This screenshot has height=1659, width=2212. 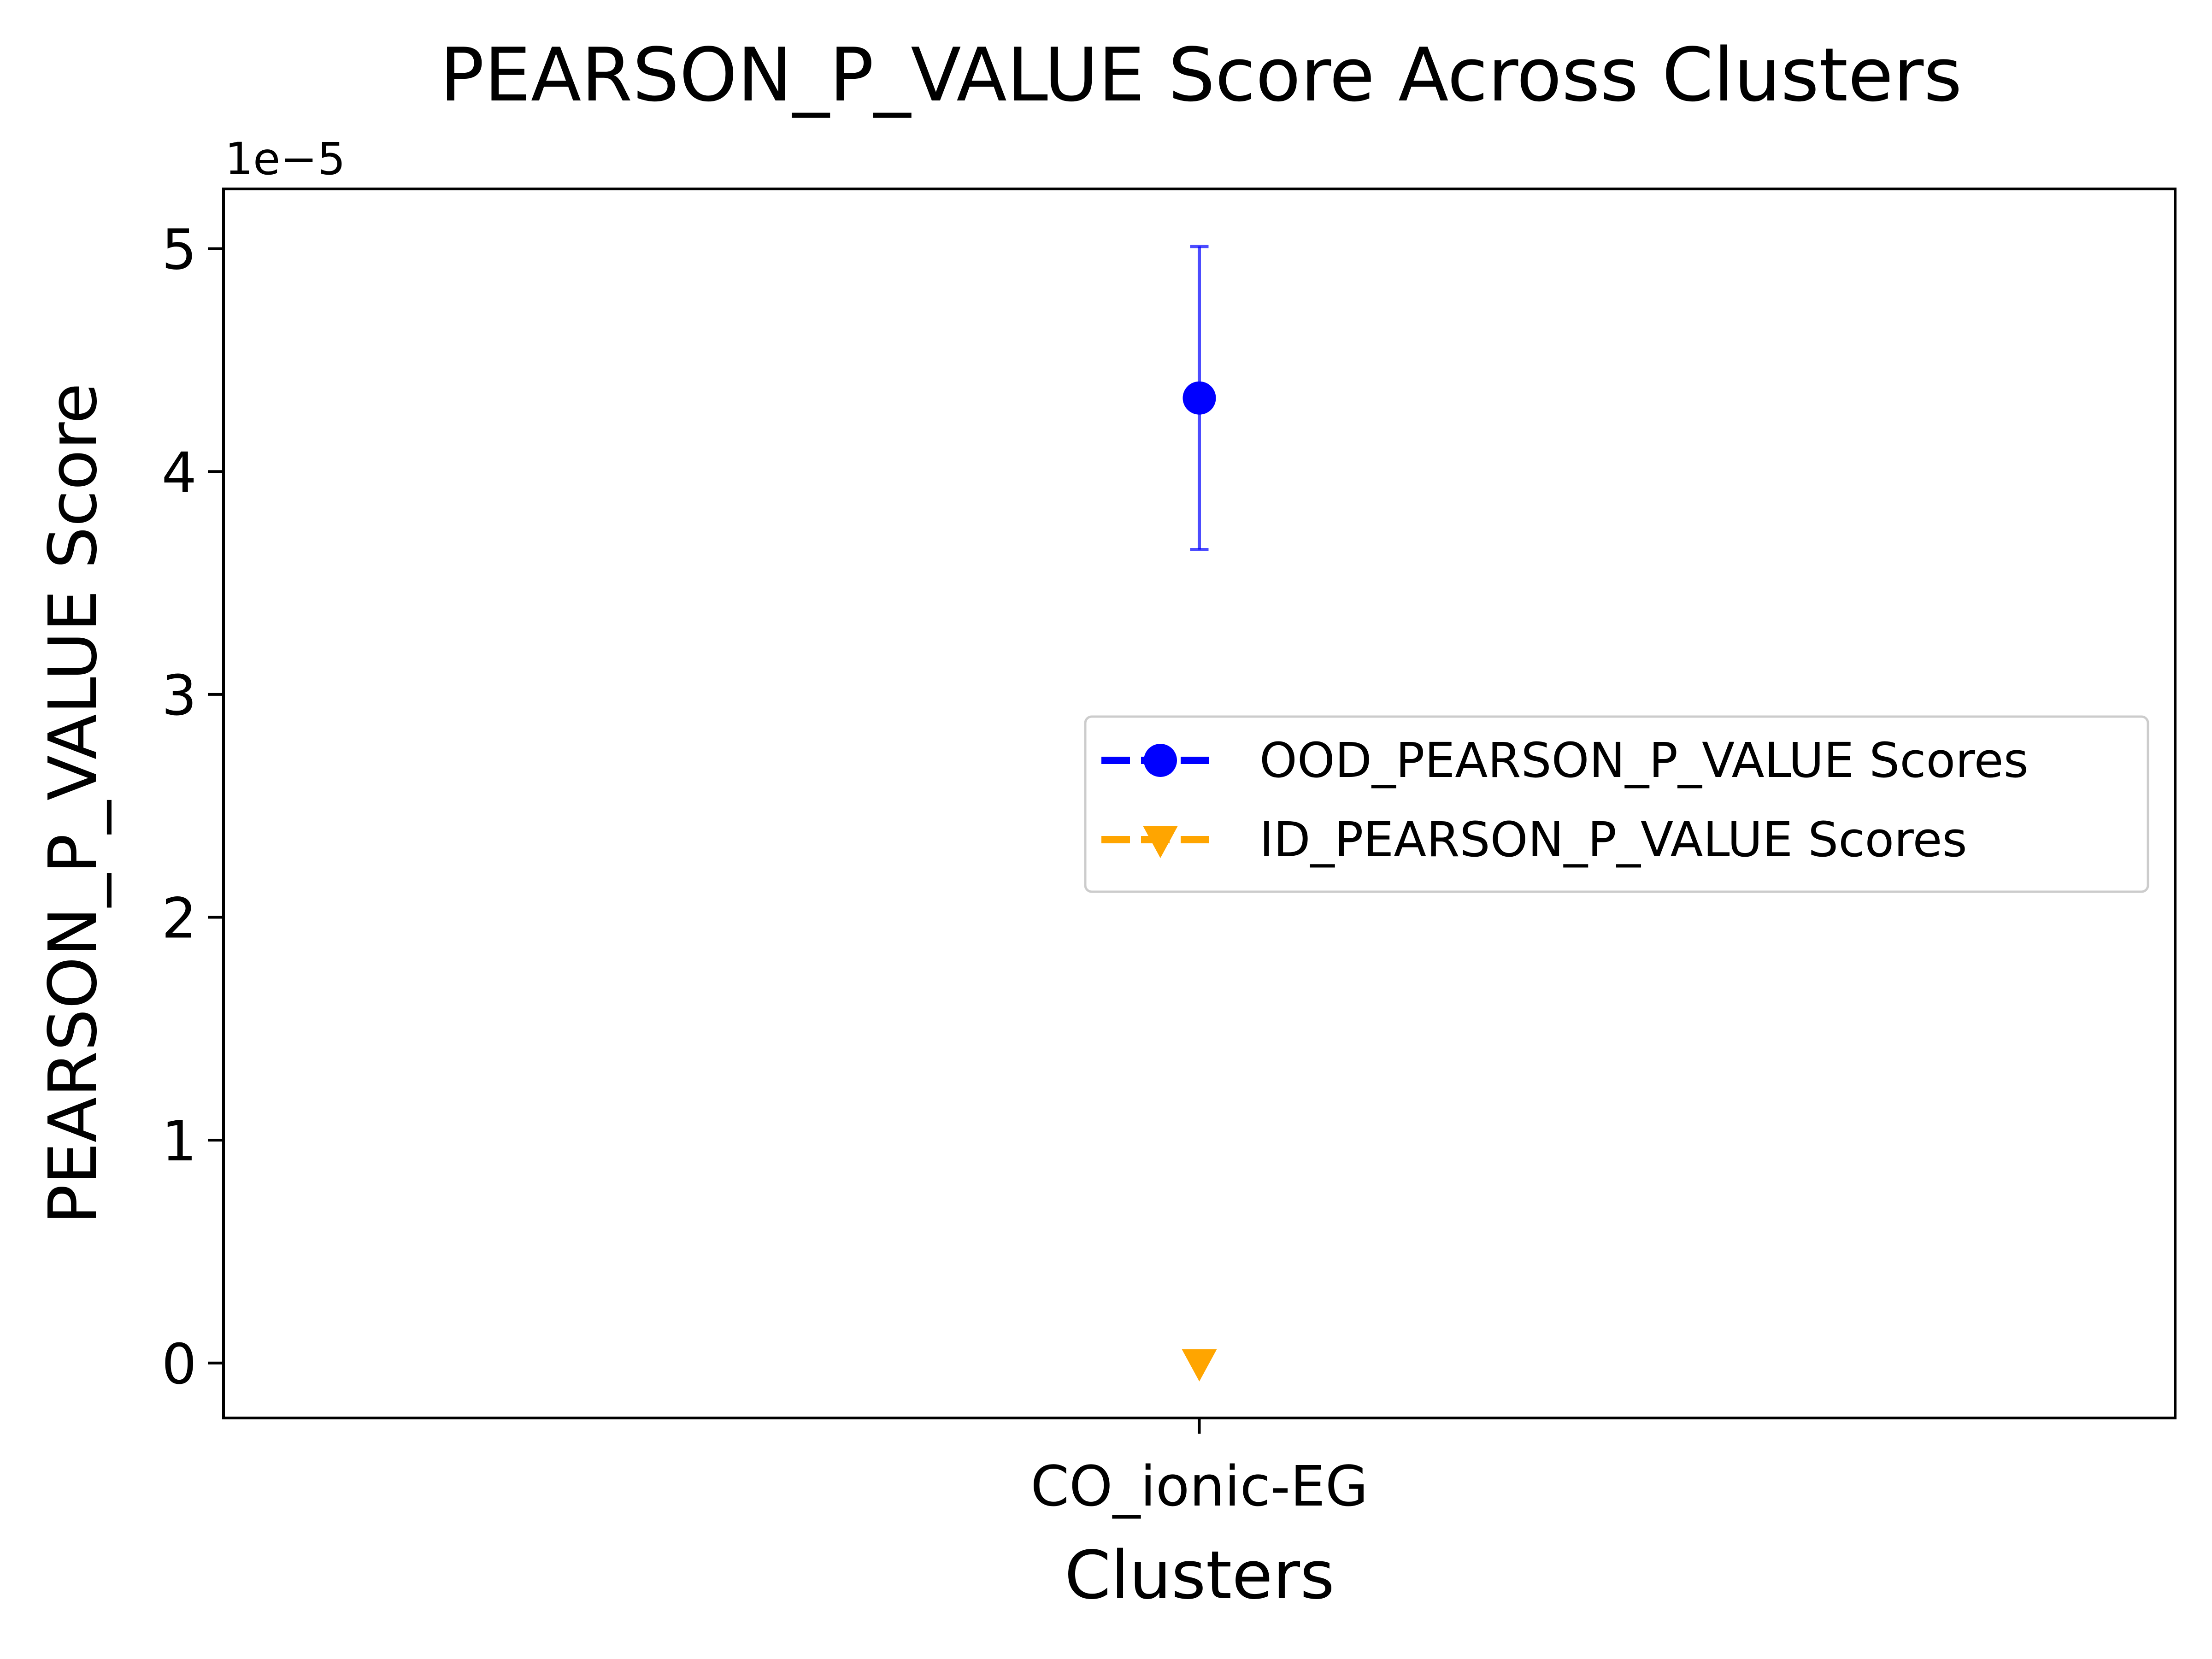 I want to click on x-tick-label: CO_ionic-EG, so click(x=1199, y=1487).